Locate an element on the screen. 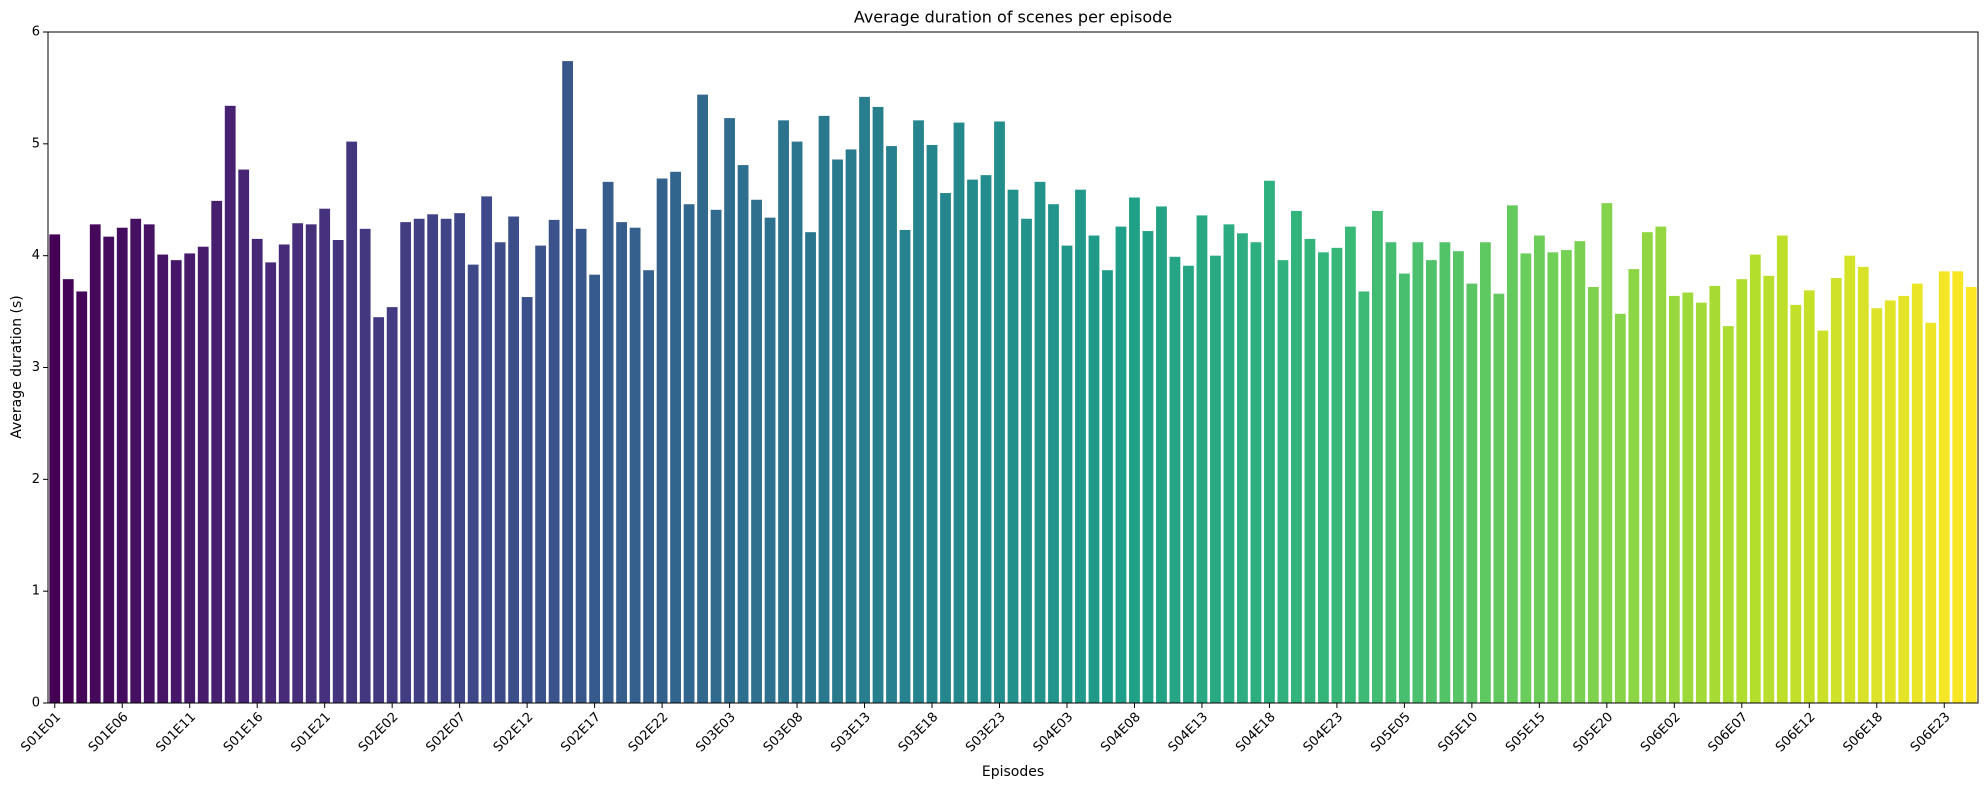  x-tick-label: S06E23 is located at coordinates (1931, 733).